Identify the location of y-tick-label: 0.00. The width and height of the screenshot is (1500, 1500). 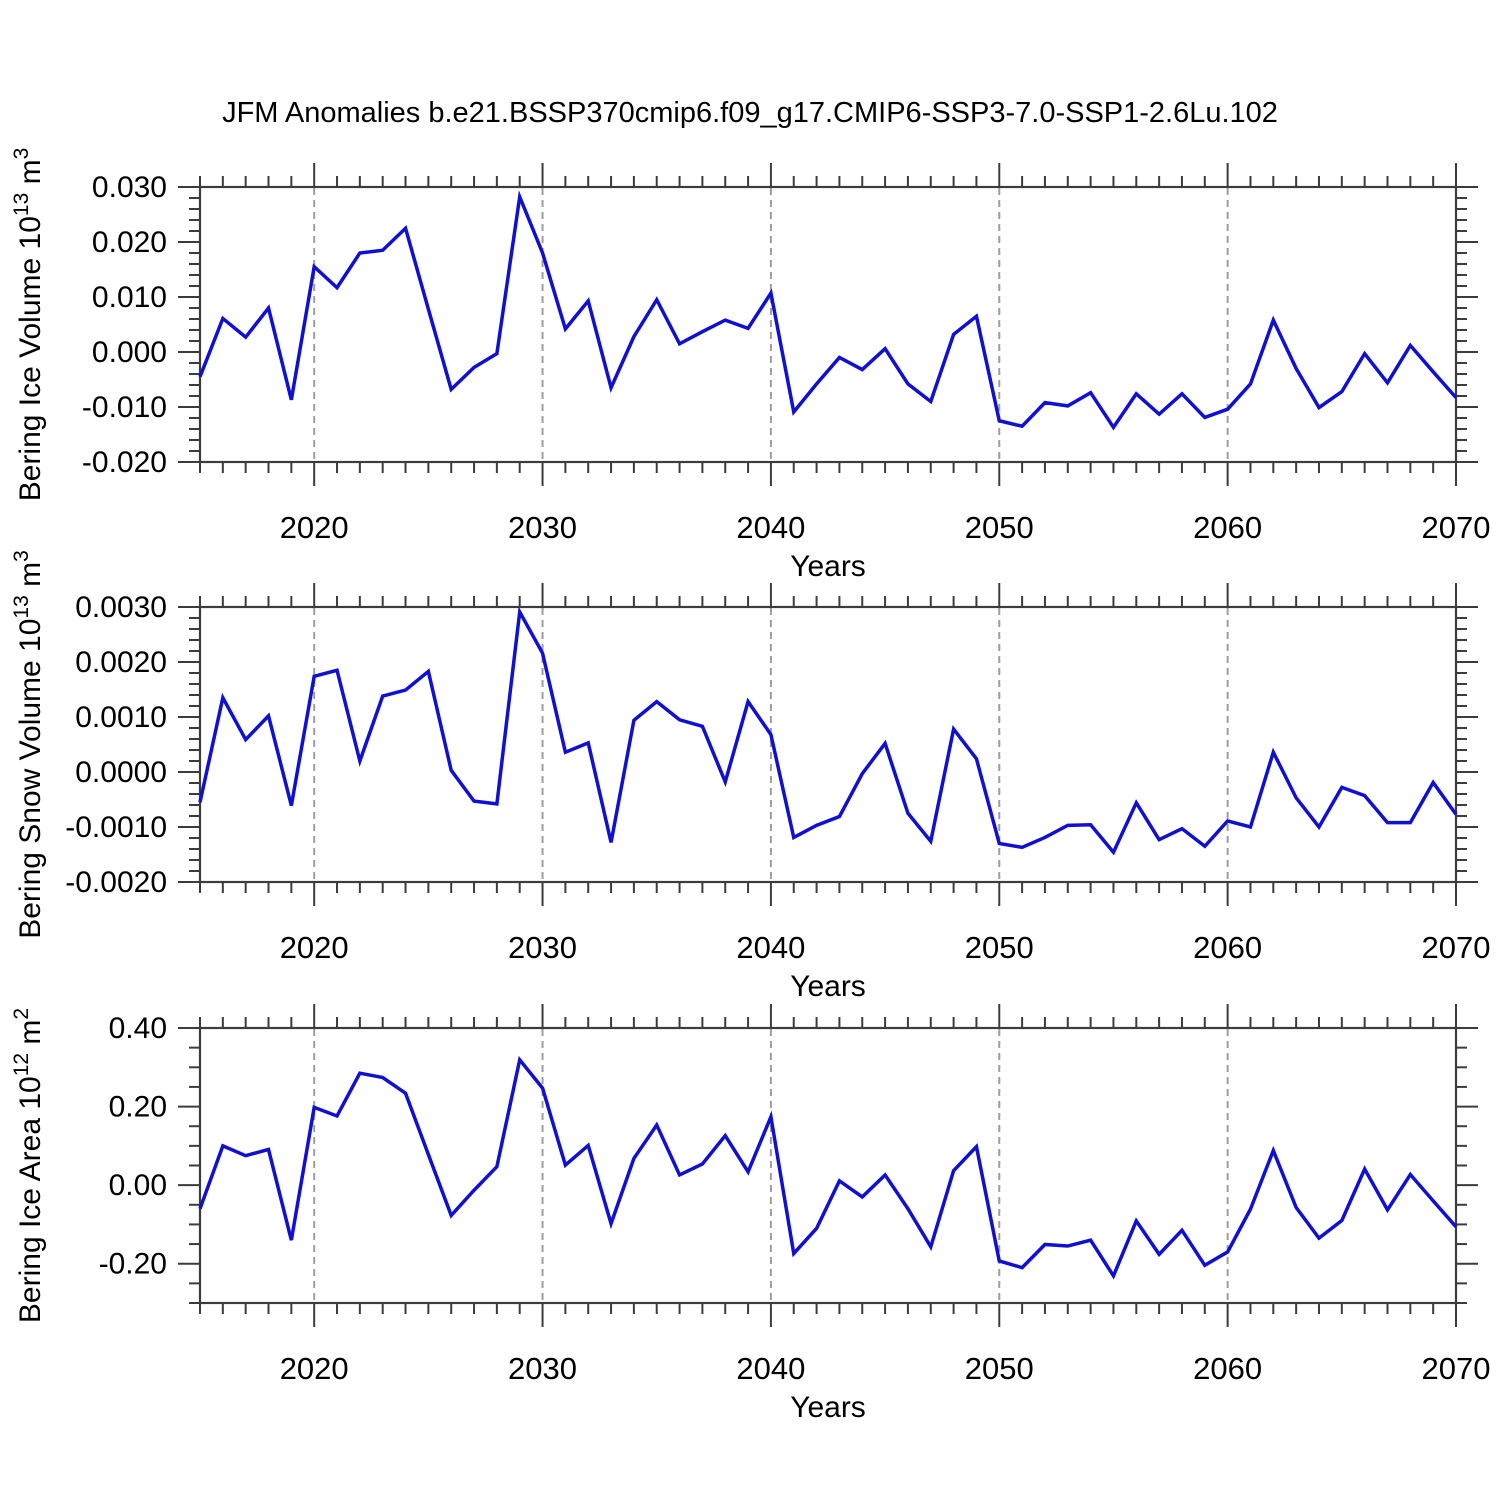
(138, 1185).